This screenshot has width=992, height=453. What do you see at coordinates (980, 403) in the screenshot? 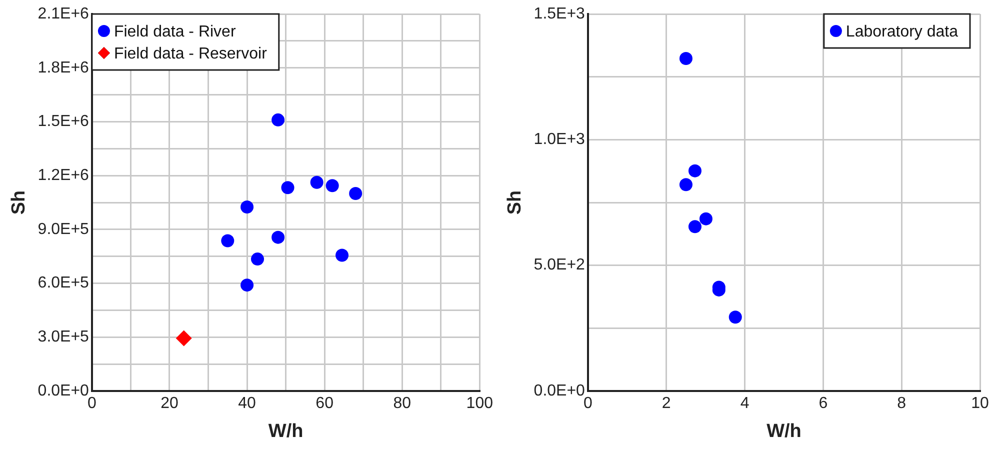
I see `x-tick-label: 10` at bounding box center [980, 403].